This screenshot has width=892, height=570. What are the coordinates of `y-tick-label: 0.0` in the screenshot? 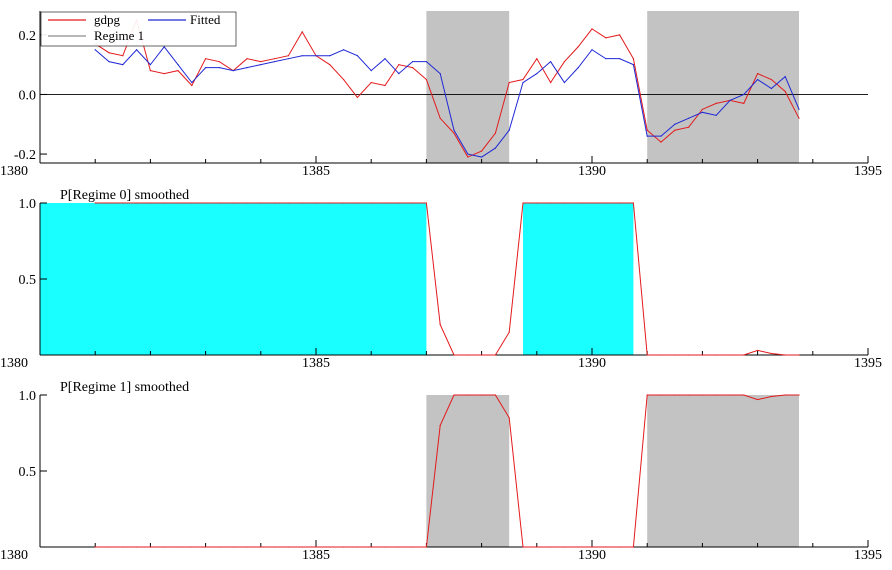 It's located at (28, 95).